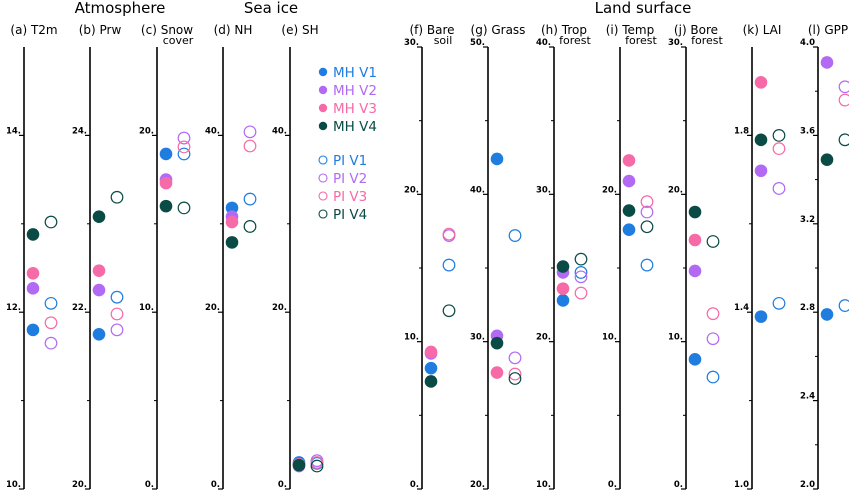  I want to click on marker-pi-v3-f, so click(449, 234).